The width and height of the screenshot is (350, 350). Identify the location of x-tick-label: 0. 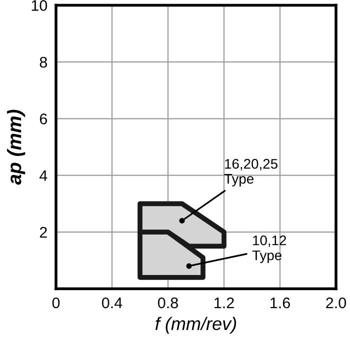
(56, 302).